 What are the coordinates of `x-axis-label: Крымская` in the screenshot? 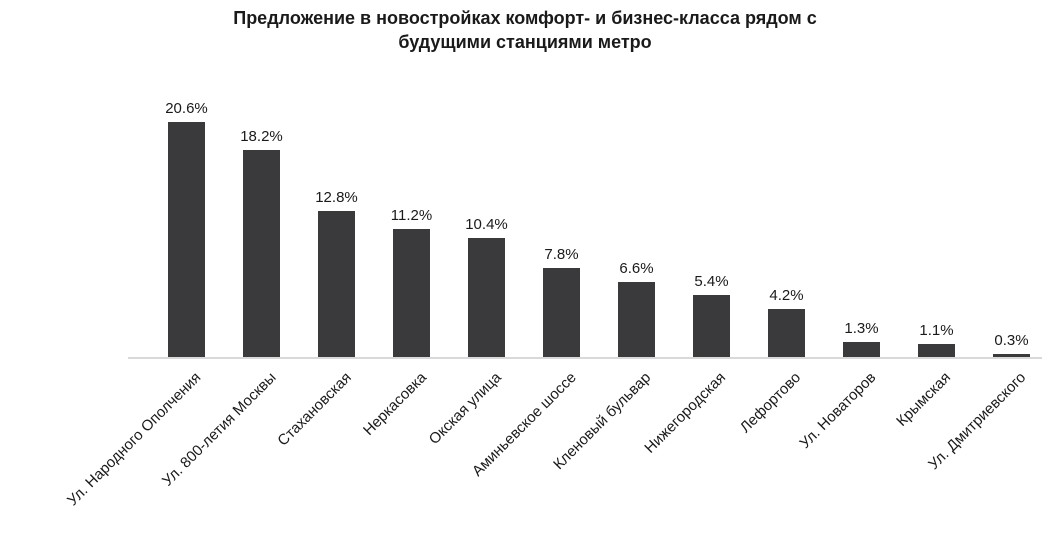 It's located at (924, 399).